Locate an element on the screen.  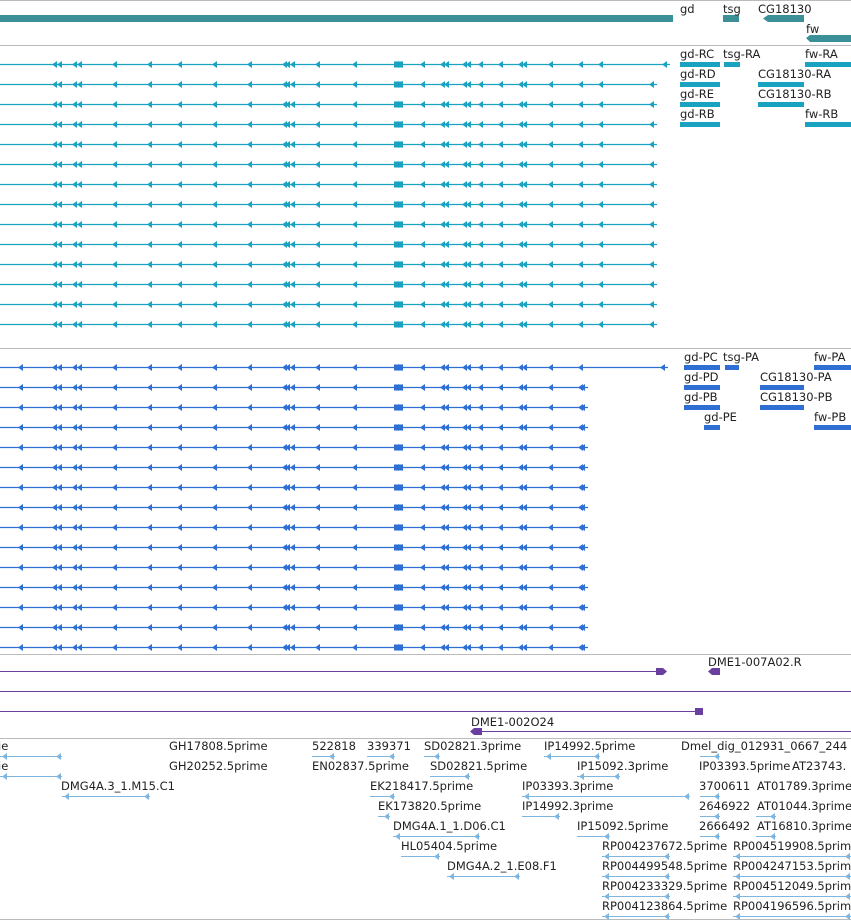
label-tsg-ra: tsg-RA is located at coordinates (741, 54).